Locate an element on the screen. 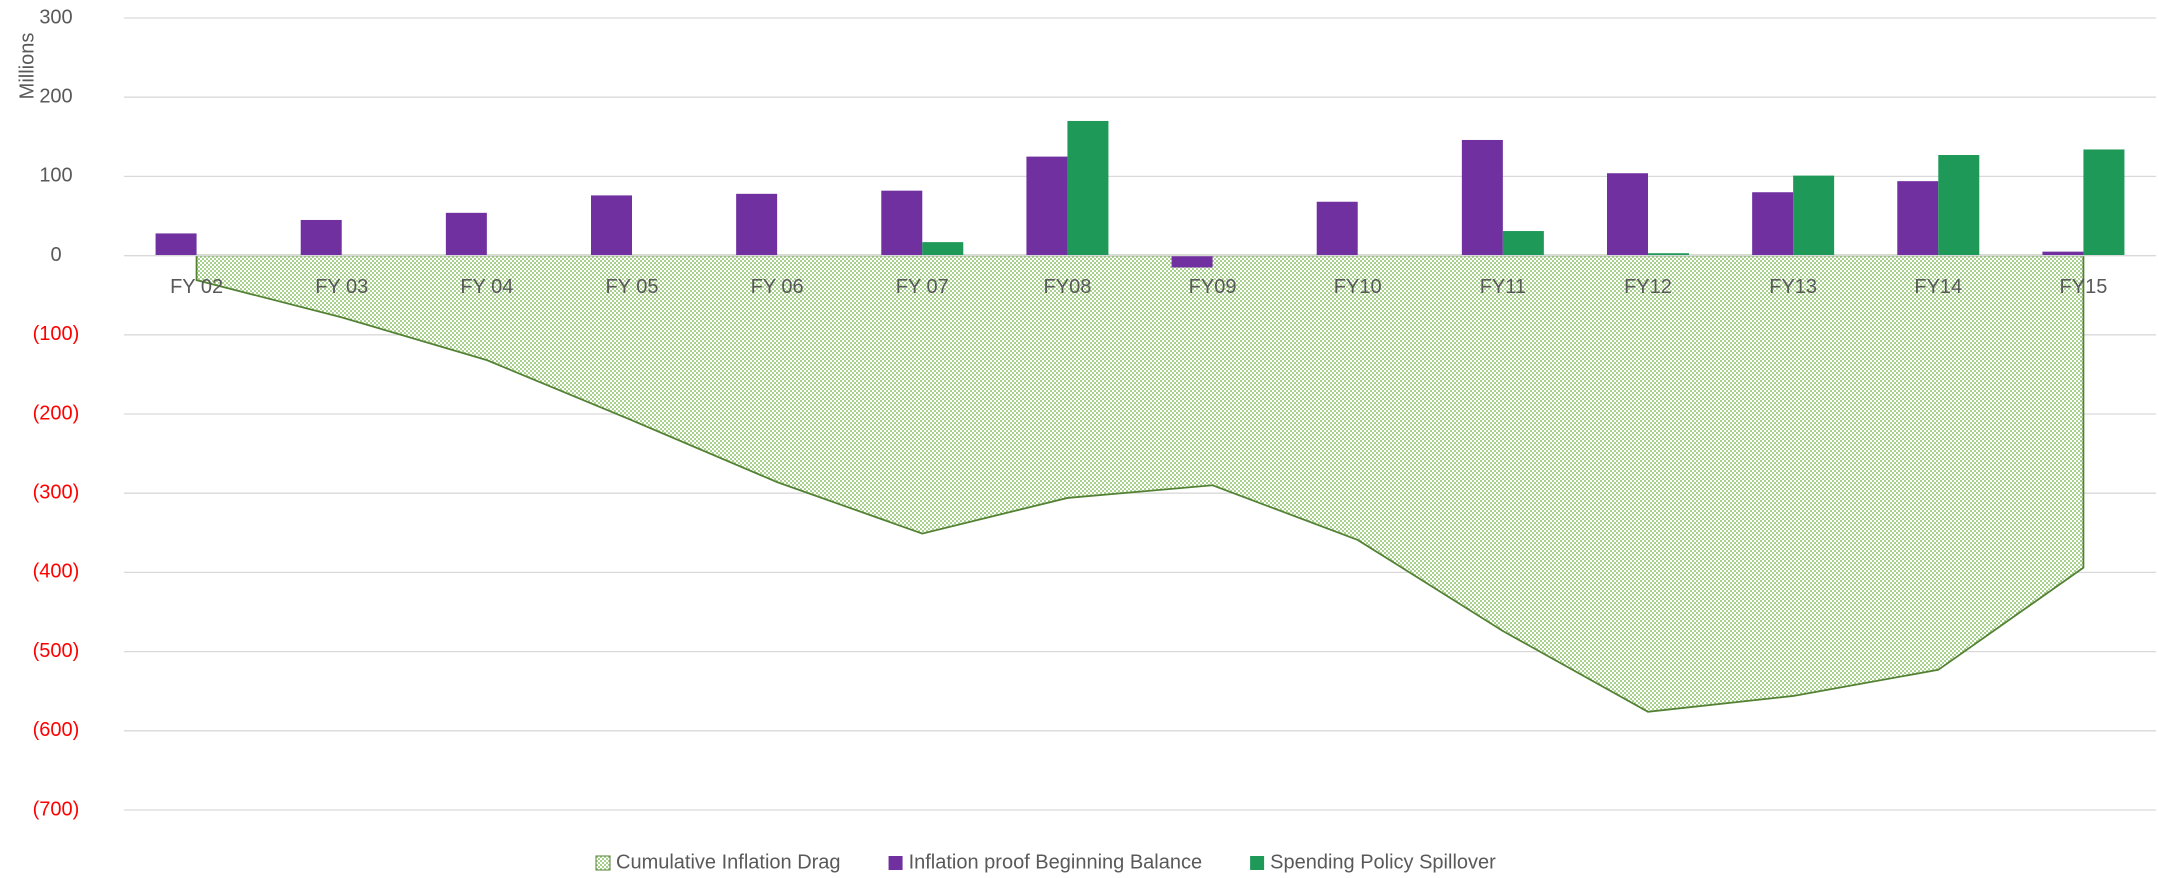 The width and height of the screenshot is (2158, 878). y-tick-label: (300) is located at coordinates (56, 492).